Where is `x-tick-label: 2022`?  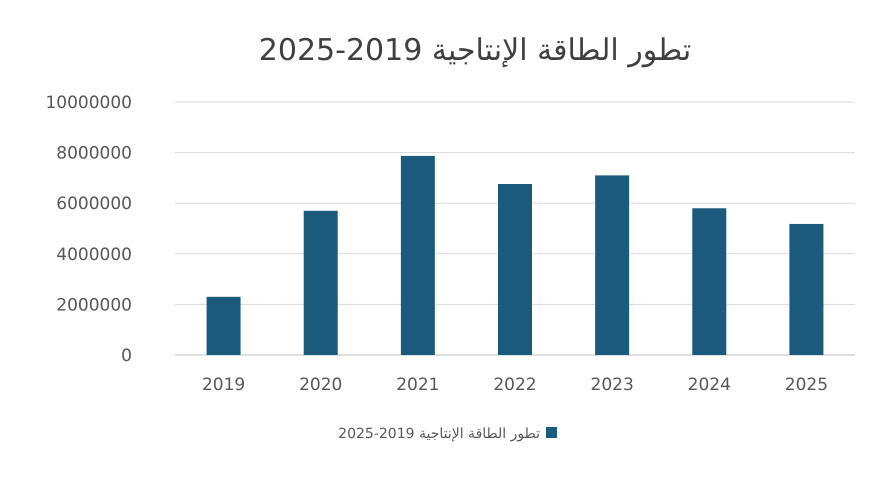 x-tick-label: 2022 is located at coordinates (515, 385).